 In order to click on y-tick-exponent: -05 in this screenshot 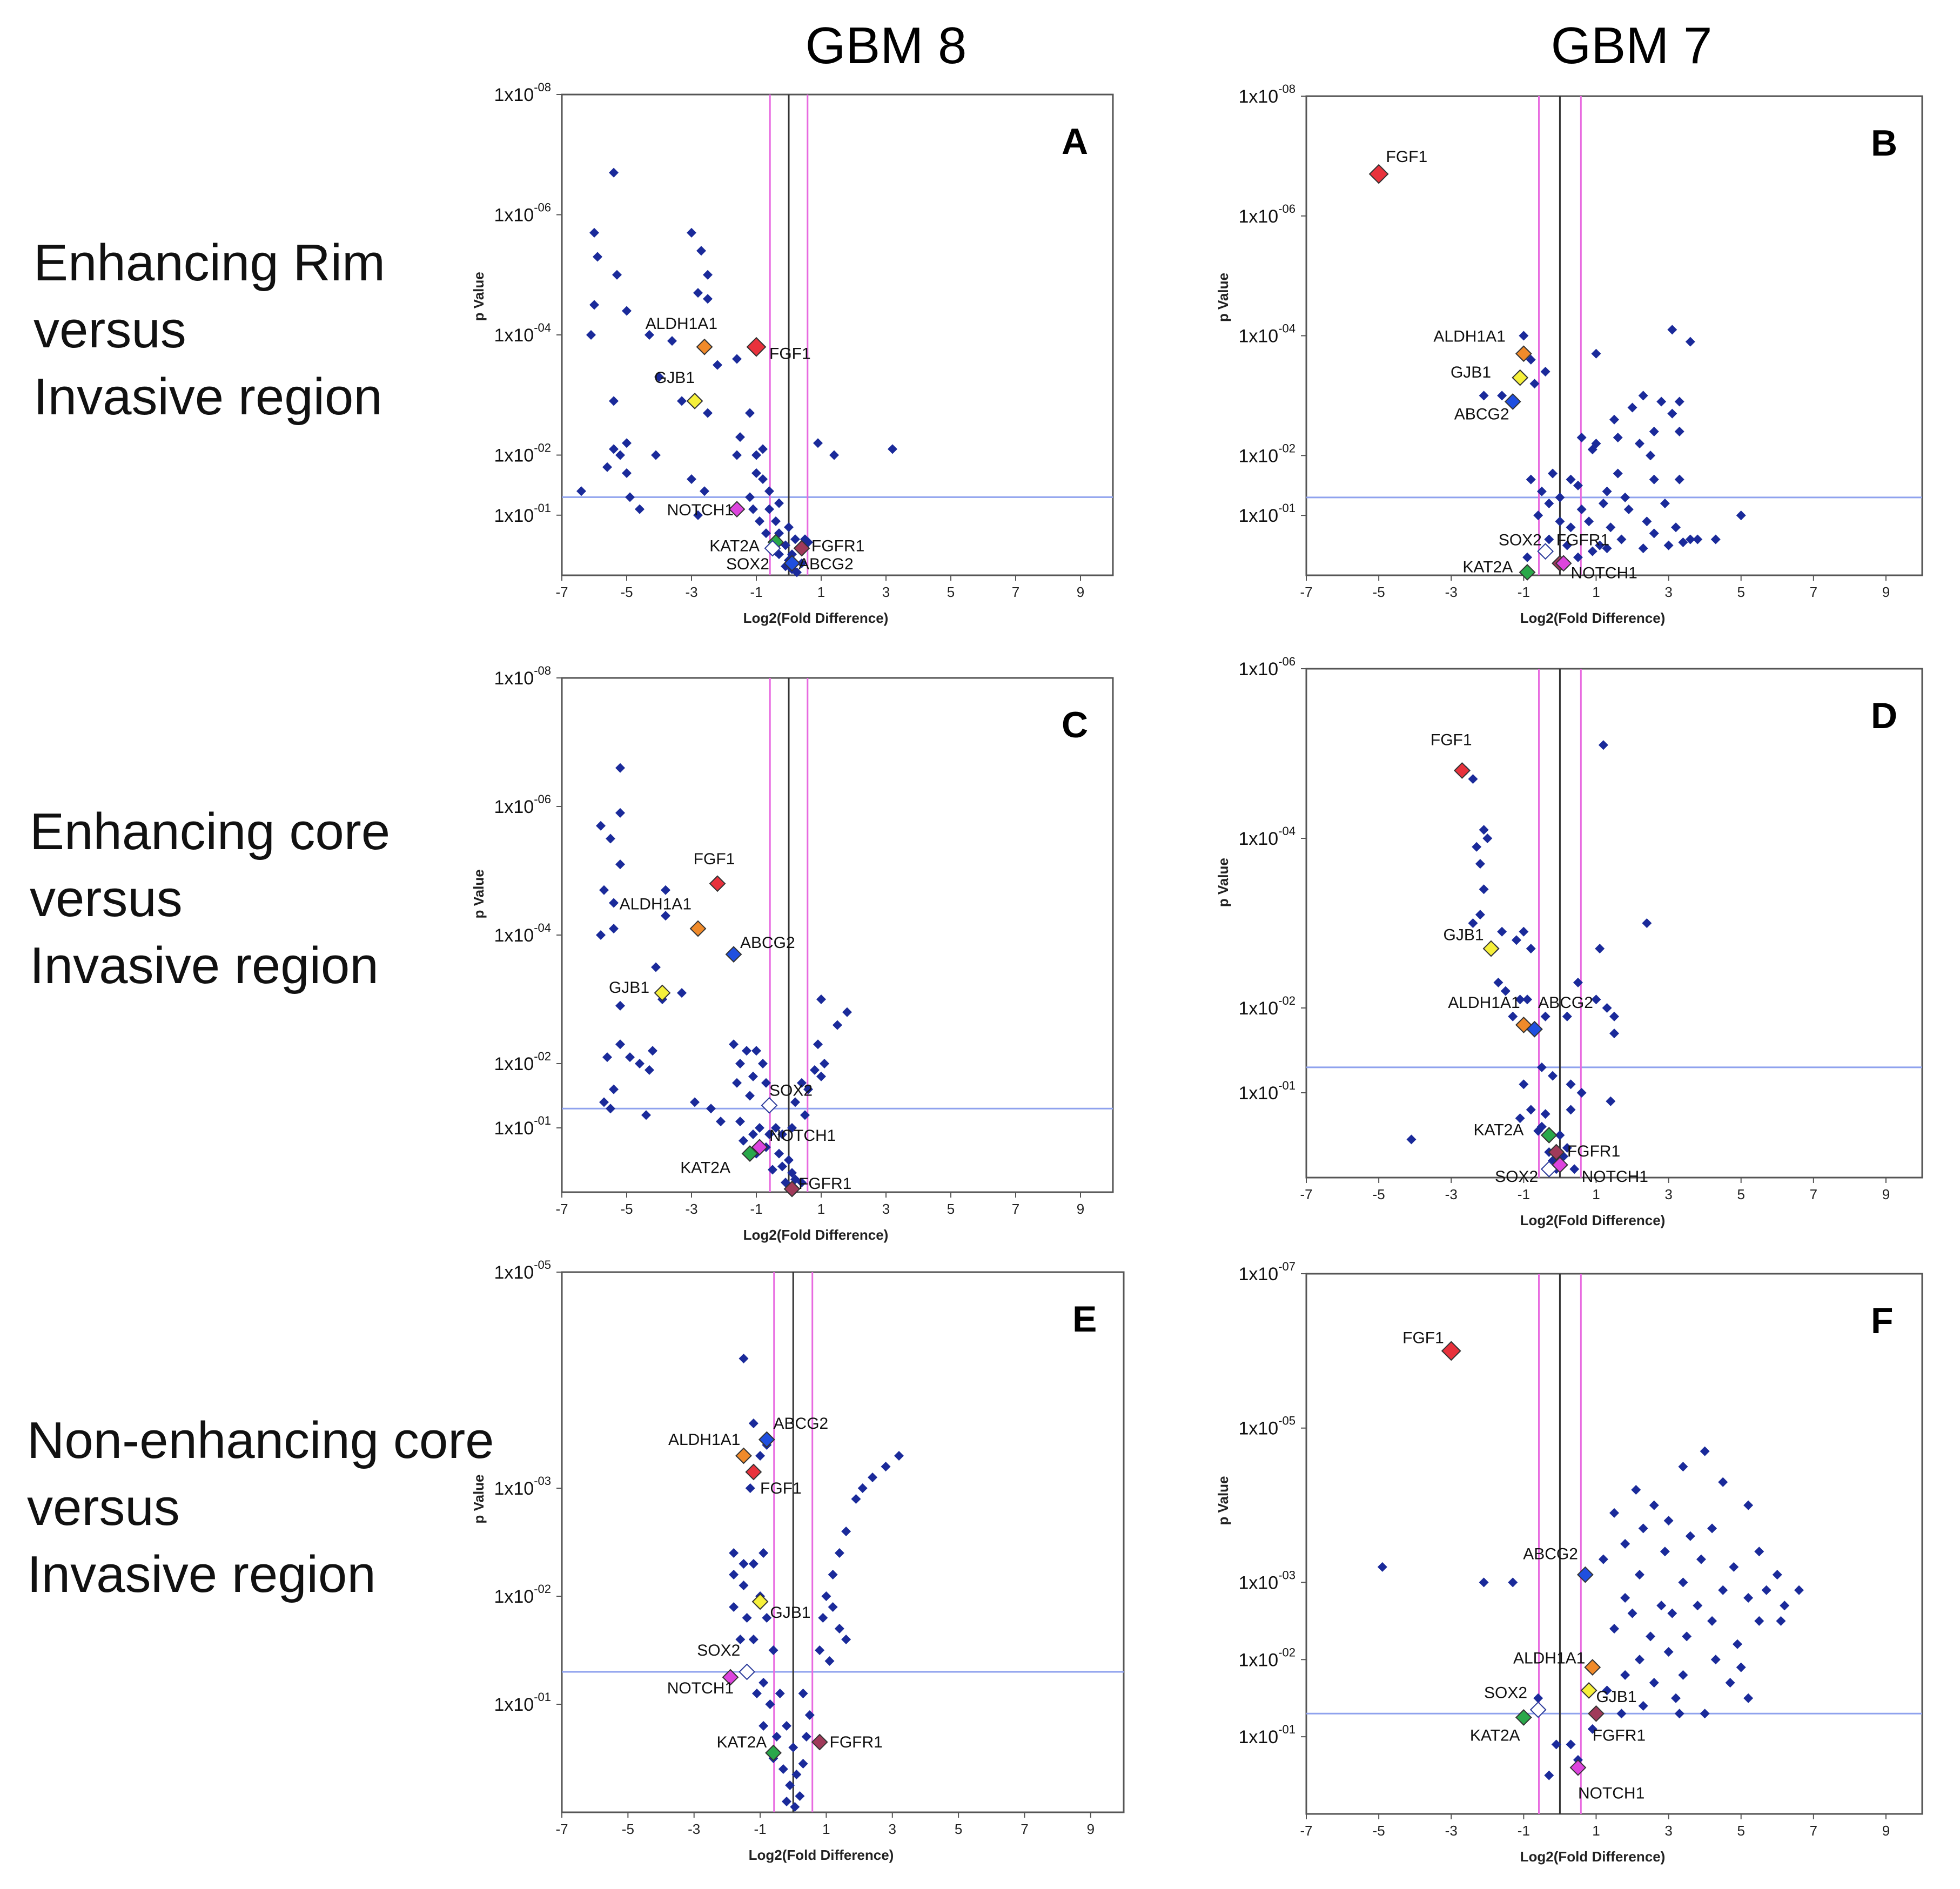, I will do `click(1287, 1421)`.